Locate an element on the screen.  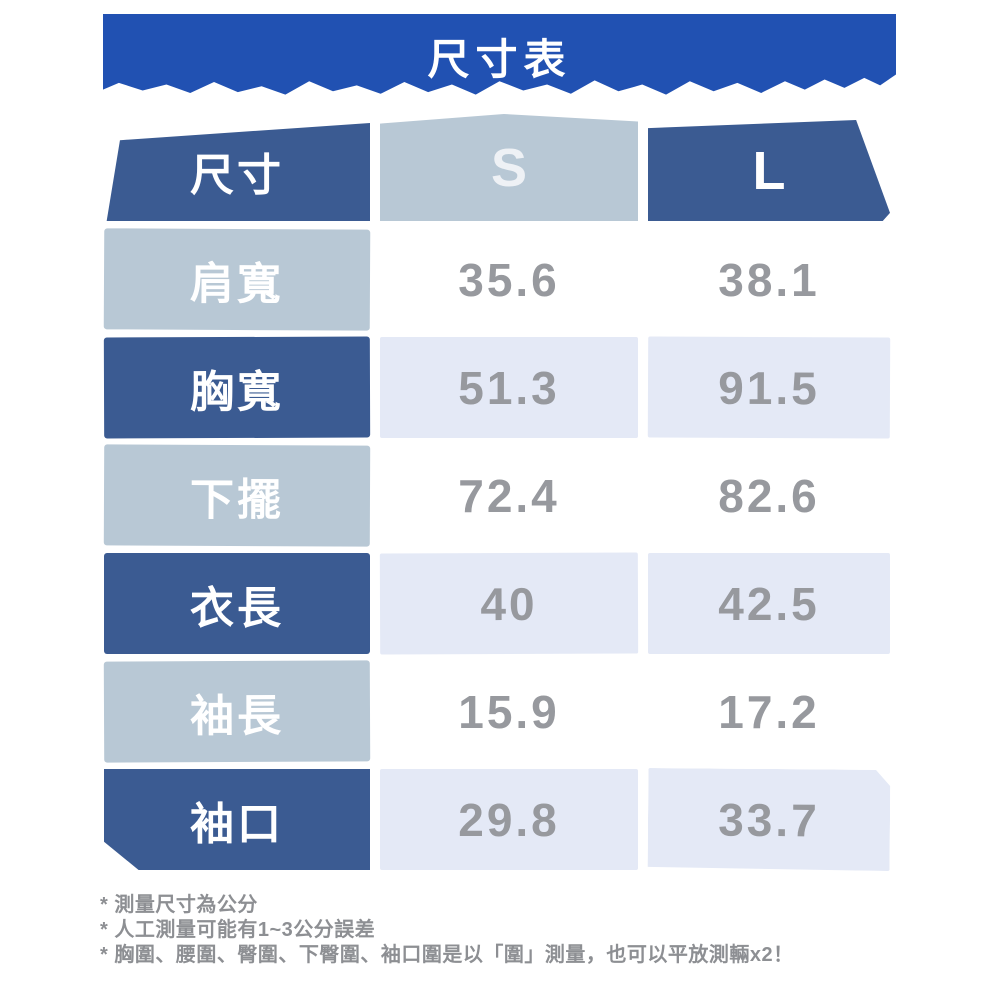
footnote-tolerance: * 人工測量可能有1~3公分誤差 is located at coordinates (238, 930).